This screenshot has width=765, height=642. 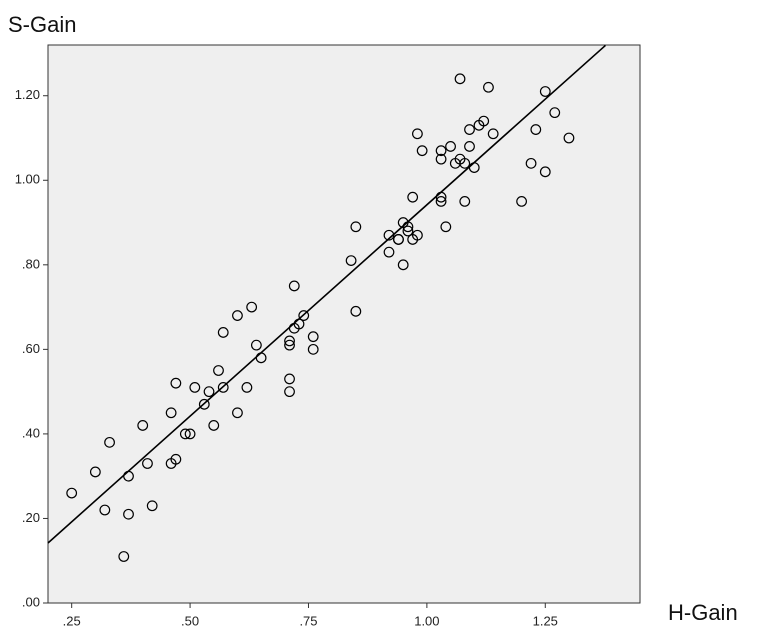 What do you see at coordinates (42, 24) in the screenshot?
I see `y-axis-title: S-Gain` at bounding box center [42, 24].